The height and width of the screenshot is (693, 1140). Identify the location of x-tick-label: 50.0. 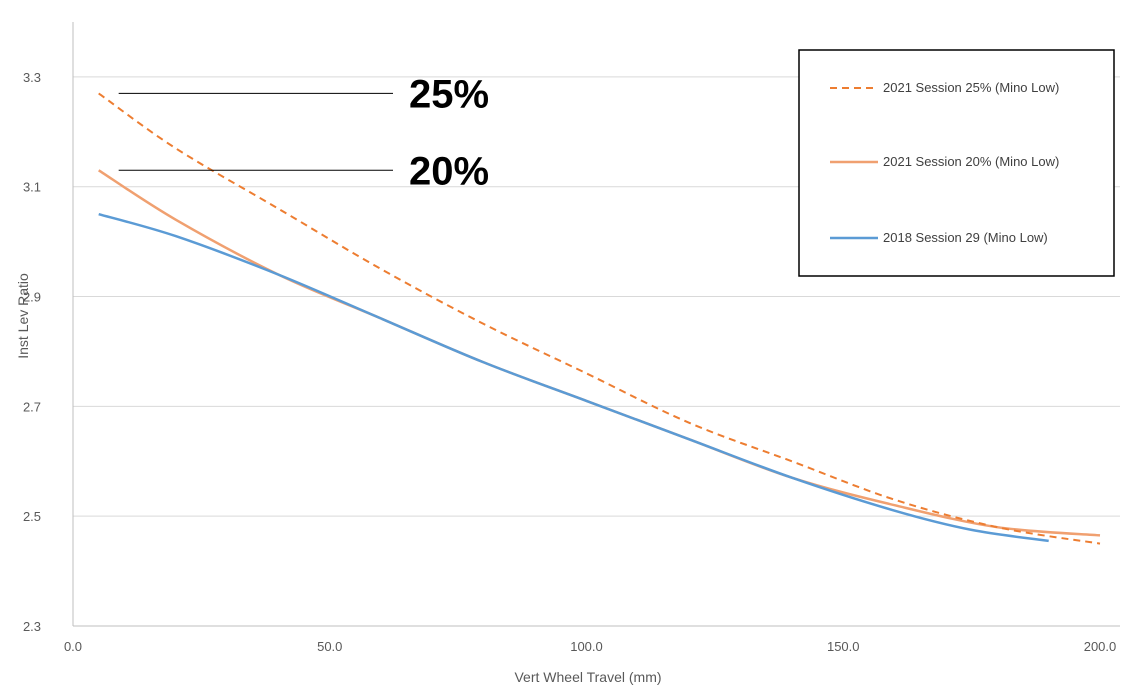
(329, 646).